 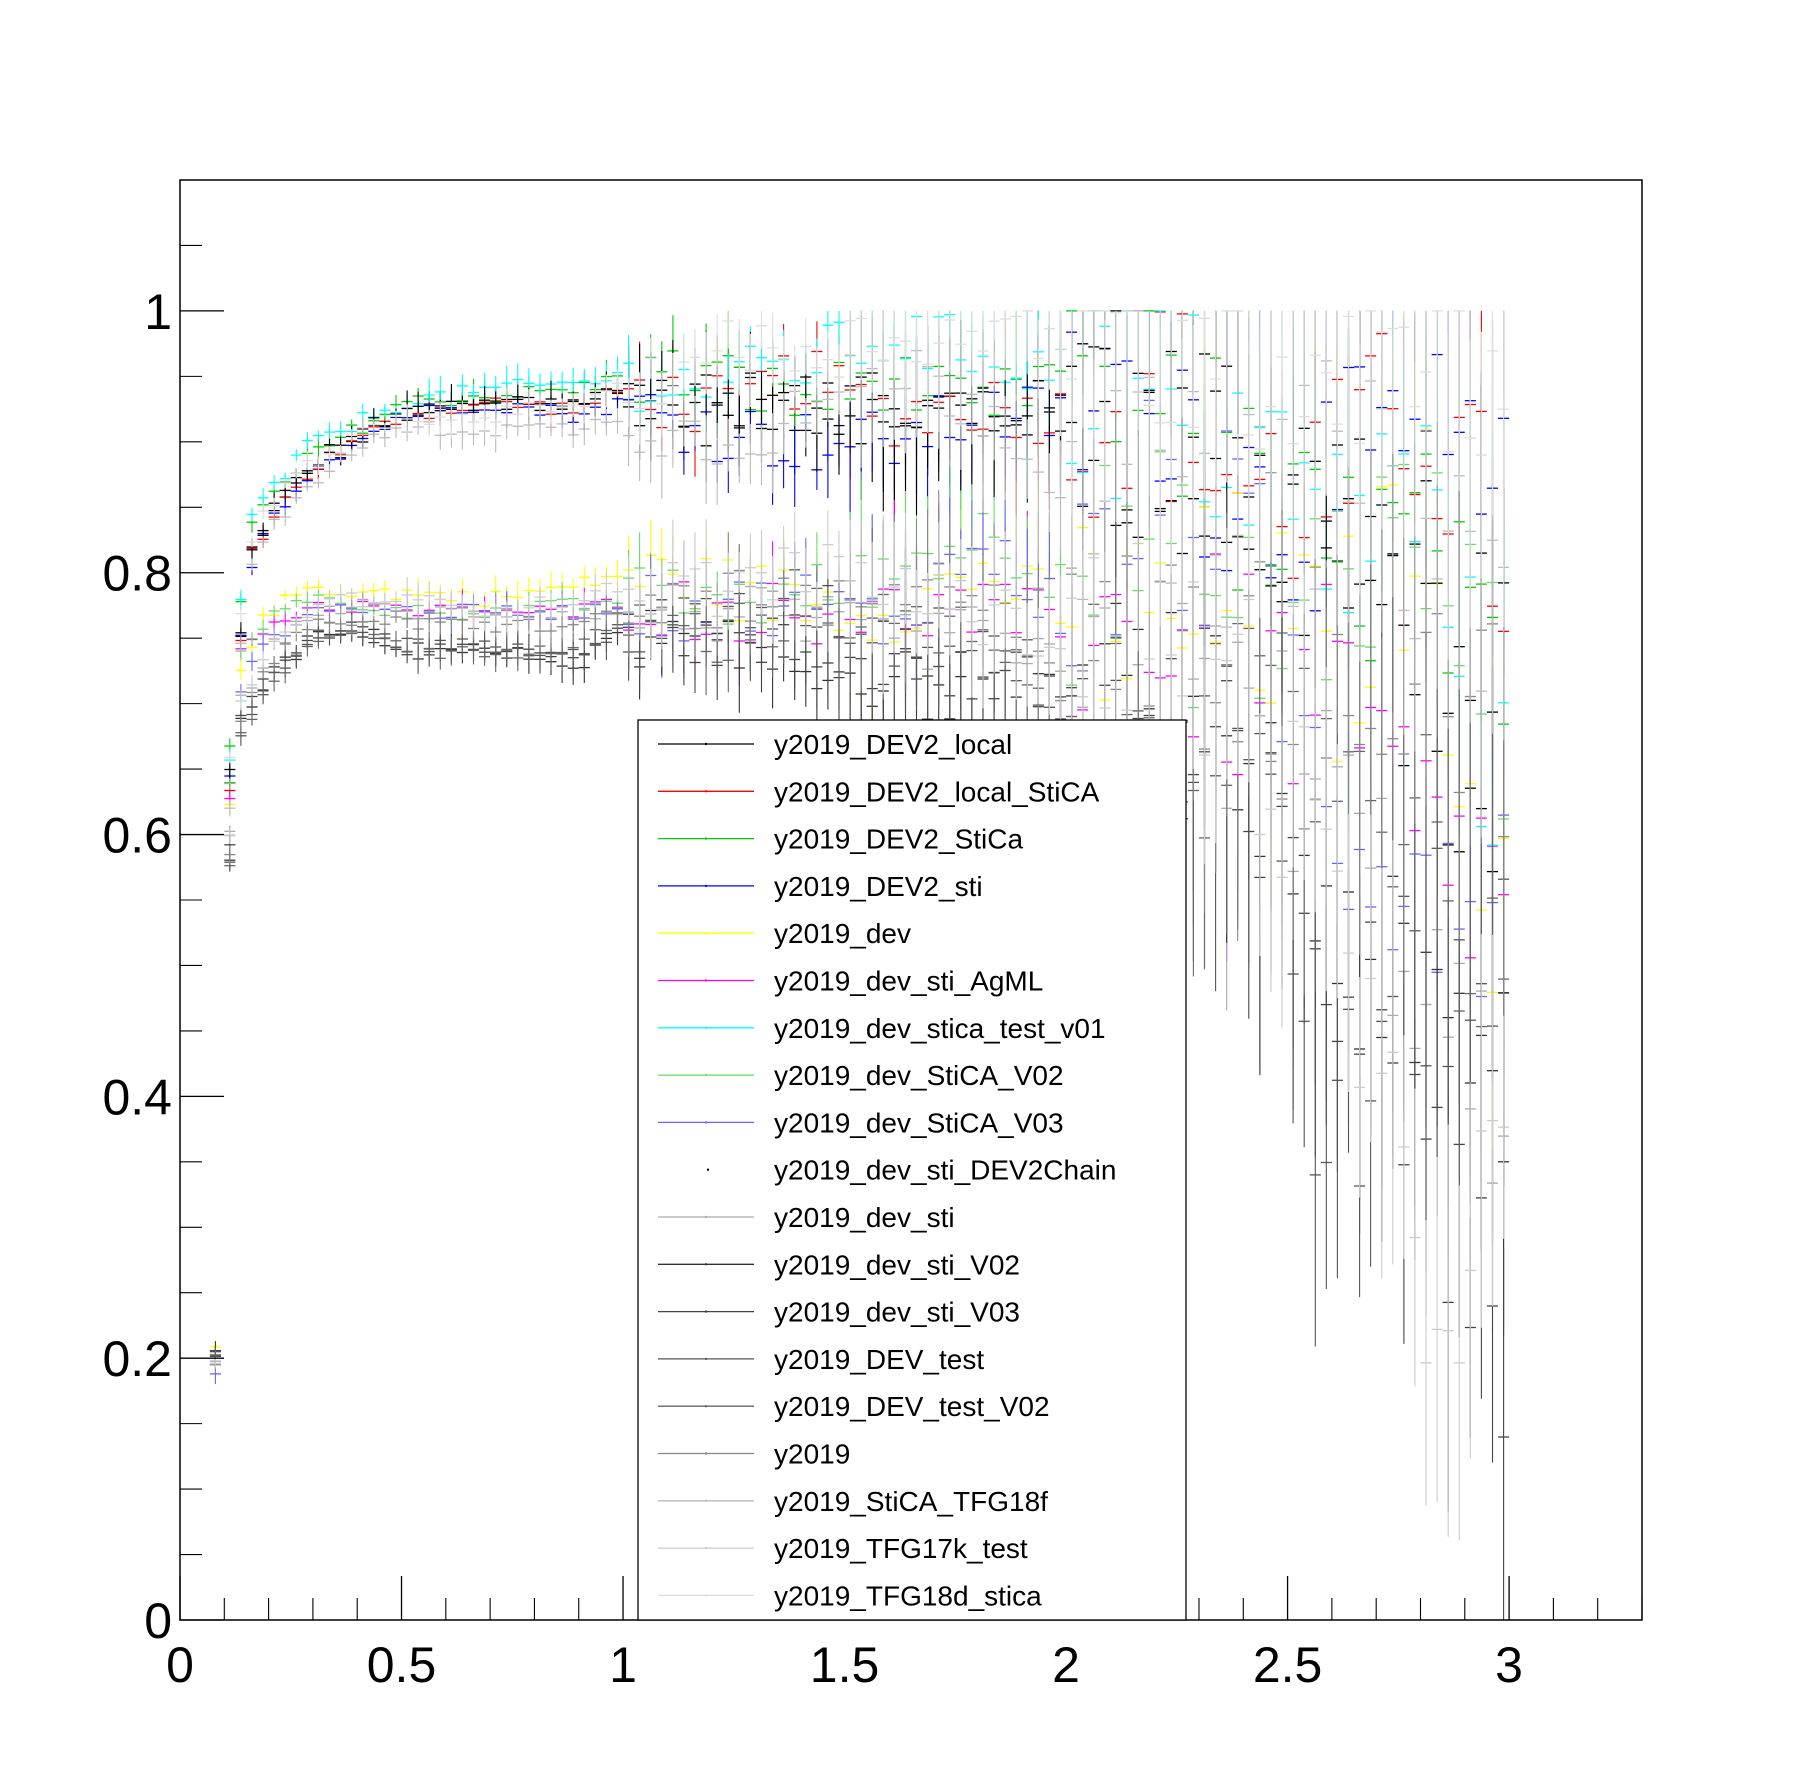 I want to click on legend-label: y2019_dev_sti_DEV2Chain, so click(x=945, y=1170).